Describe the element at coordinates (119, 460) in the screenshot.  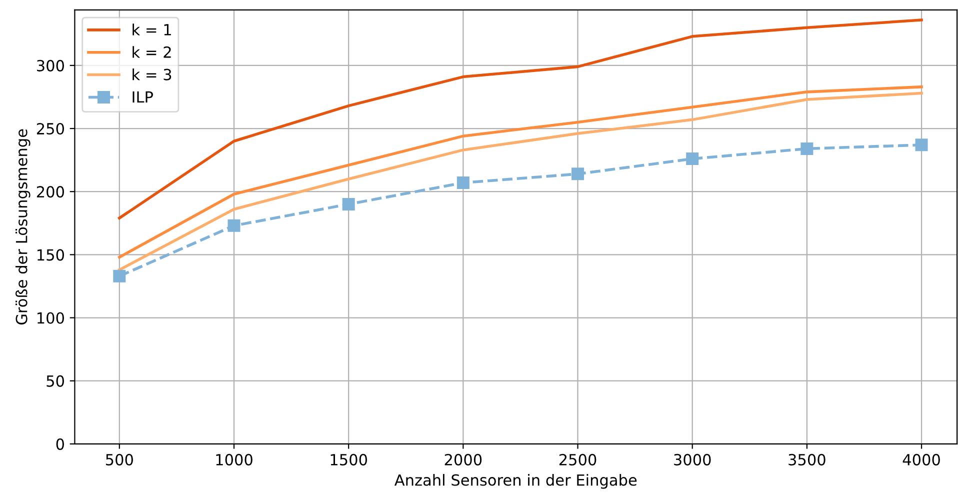
I see `x-tick-label: 500` at that location.